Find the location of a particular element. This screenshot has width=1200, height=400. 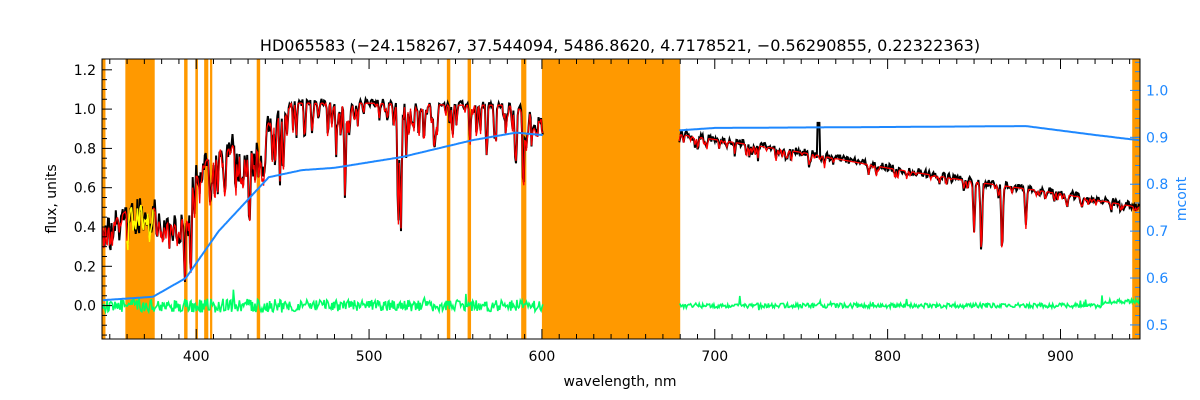

observed-flux-line is located at coordinates (909, 185).